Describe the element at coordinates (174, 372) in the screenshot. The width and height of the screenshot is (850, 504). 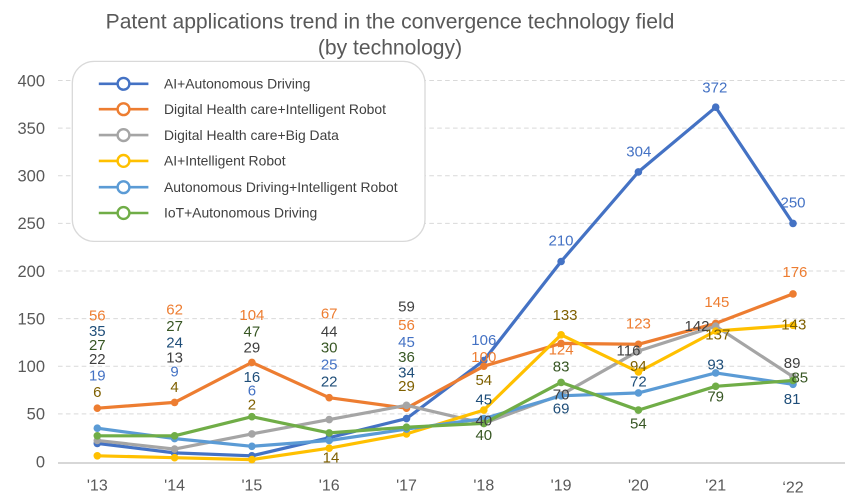
I see `svg-text: 9` at that location.